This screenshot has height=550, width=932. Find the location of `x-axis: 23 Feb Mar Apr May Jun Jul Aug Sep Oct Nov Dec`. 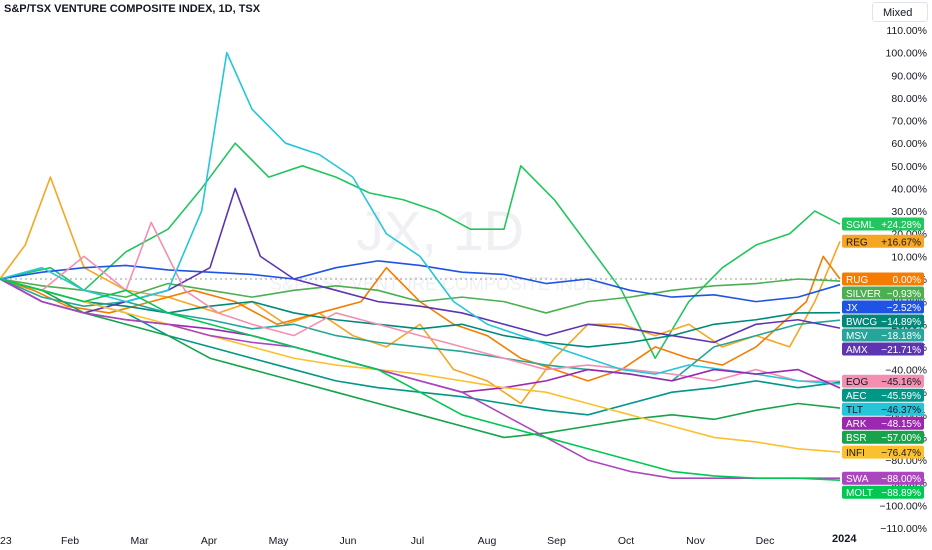

x-axis: 23 Feb Mar Apr May Jun Jul Aug Sep Oct Nov Dec is located at coordinates (387, 541).